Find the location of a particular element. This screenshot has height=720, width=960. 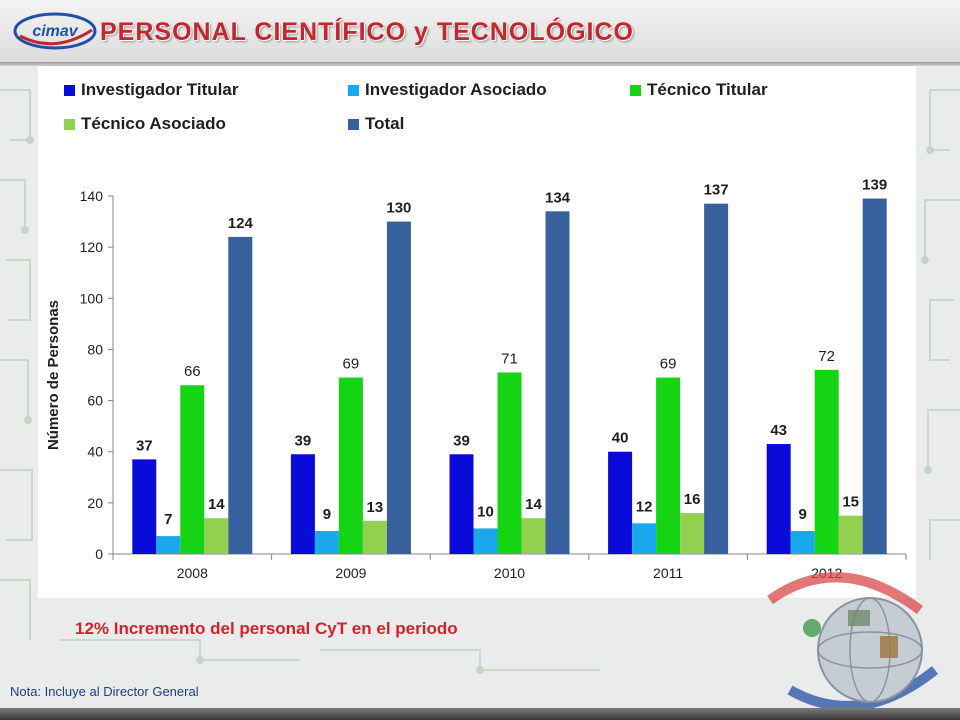

data-label: 16 is located at coordinates (692, 499).